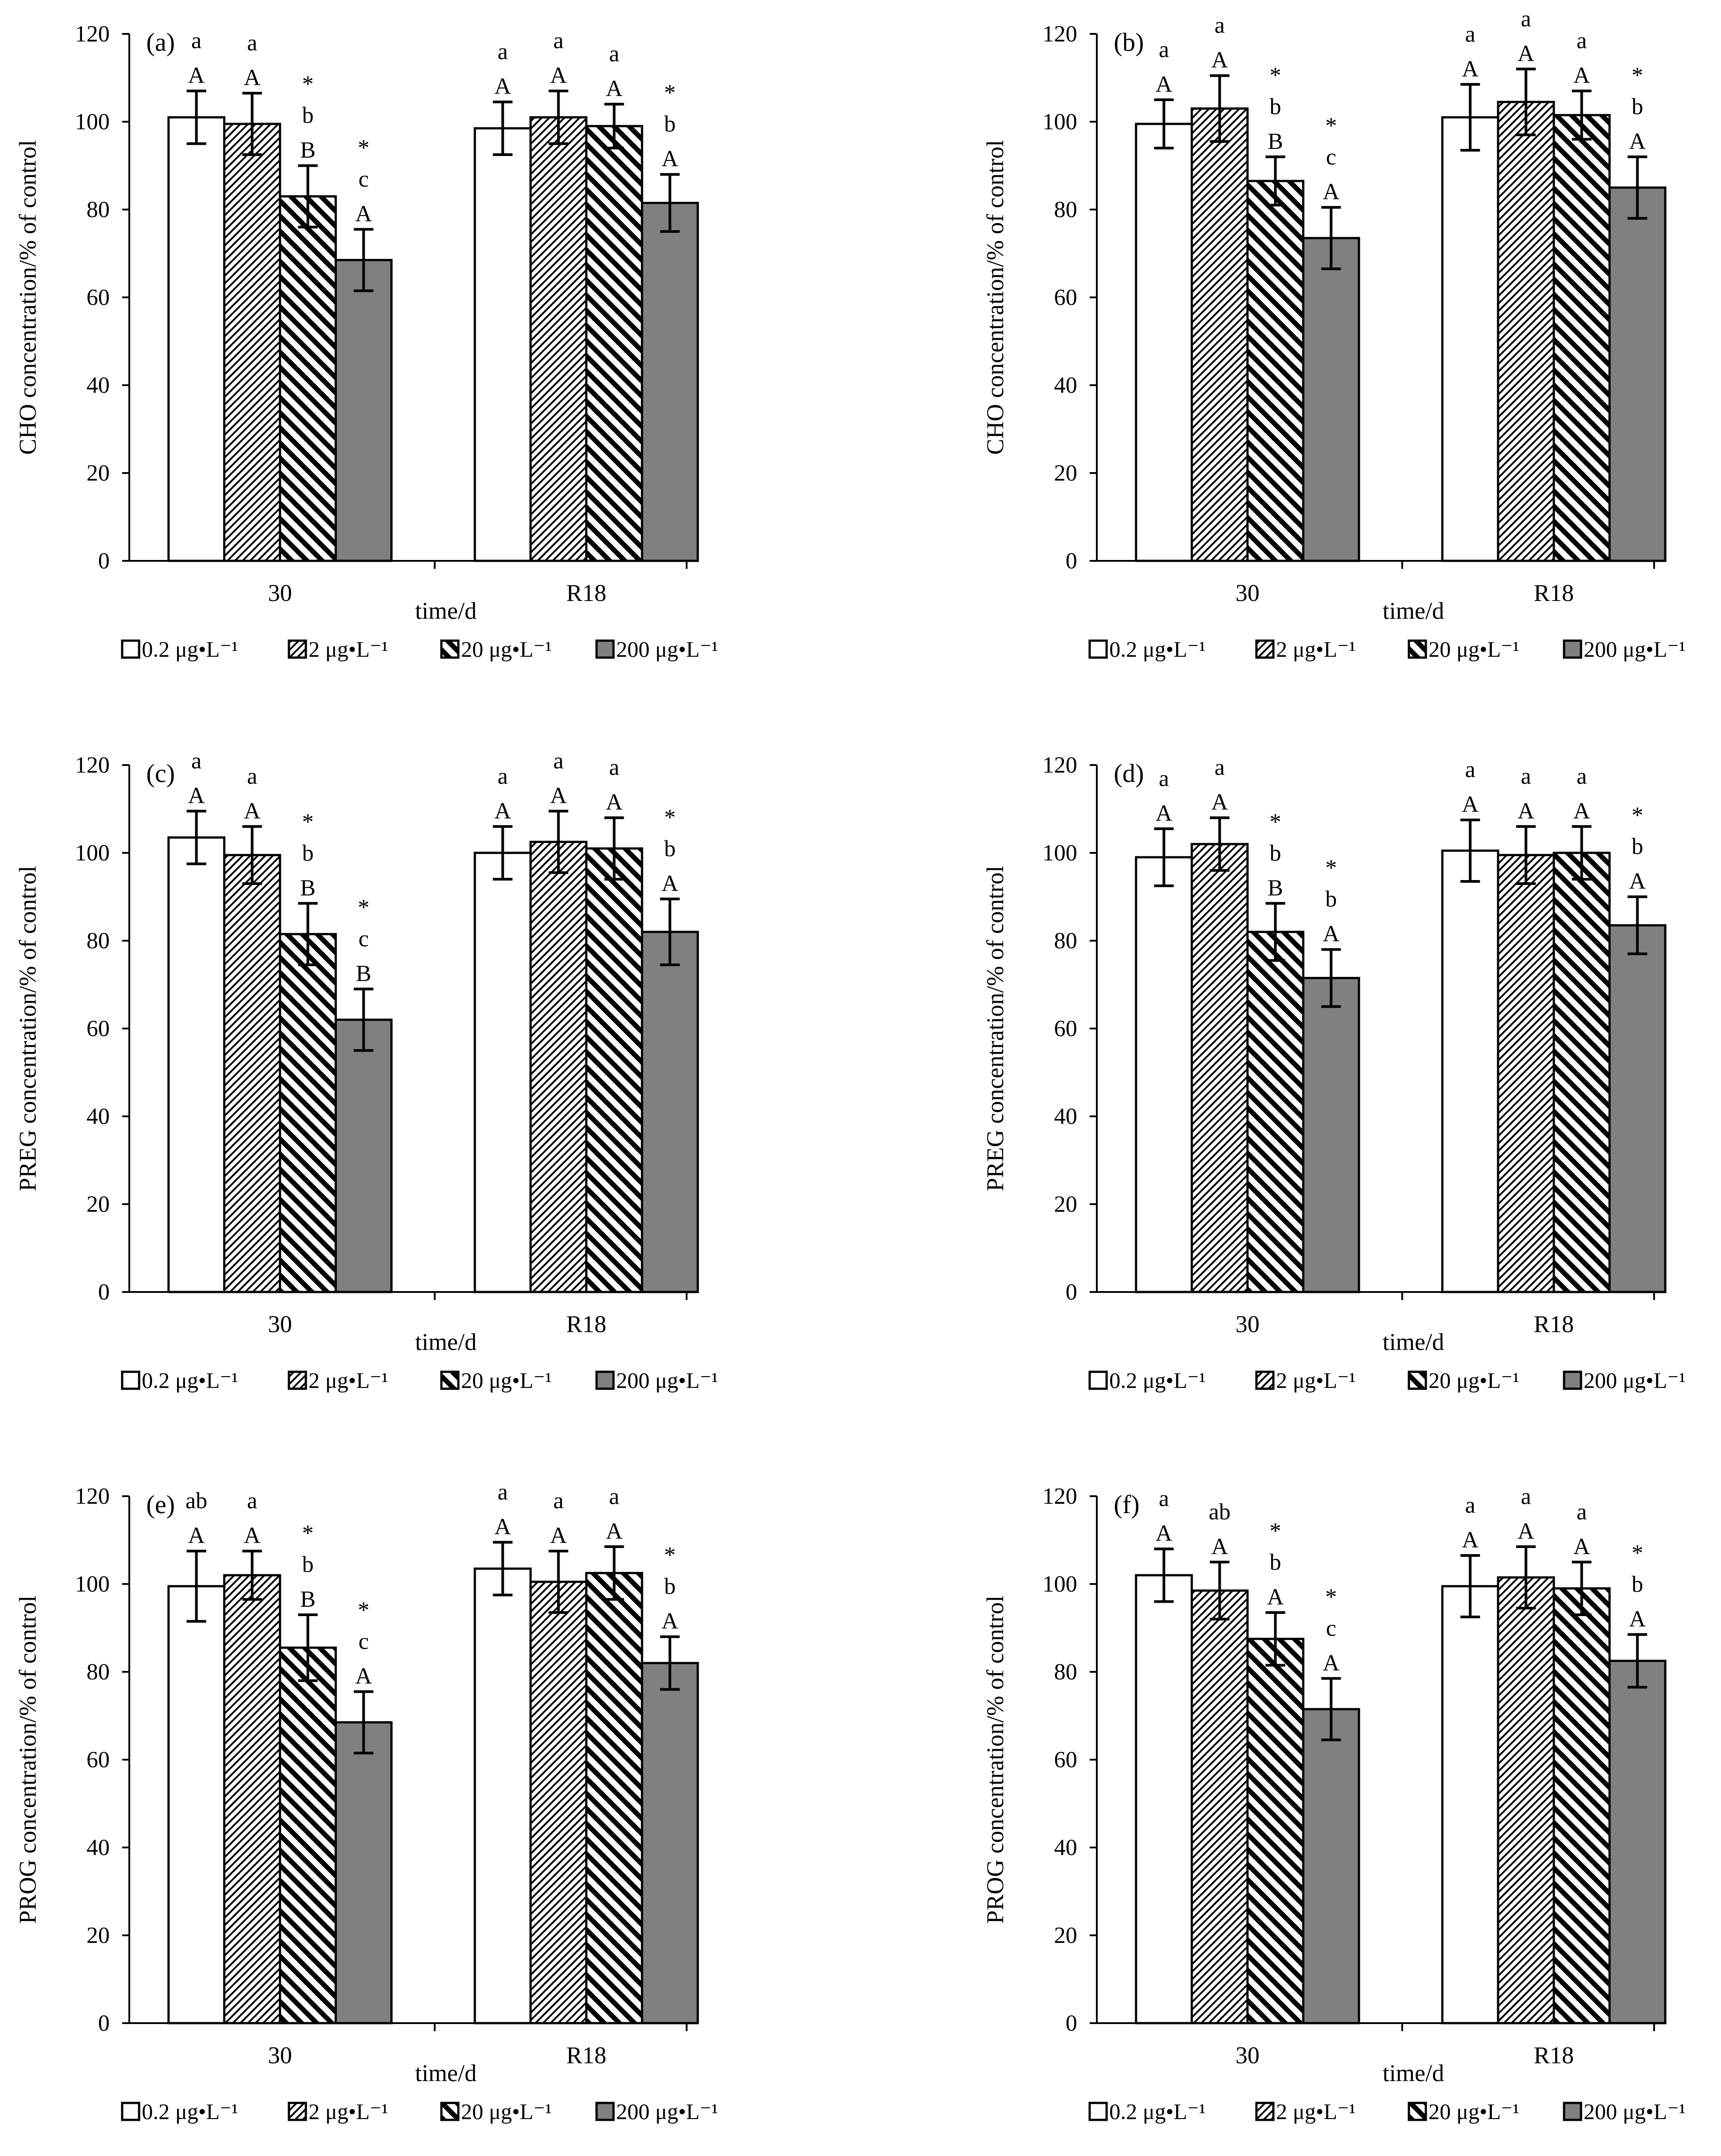 The width and height of the screenshot is (1721, 2156). I want to click on legend-label: 200 μg•L⁻¹, so click(667, 2111).